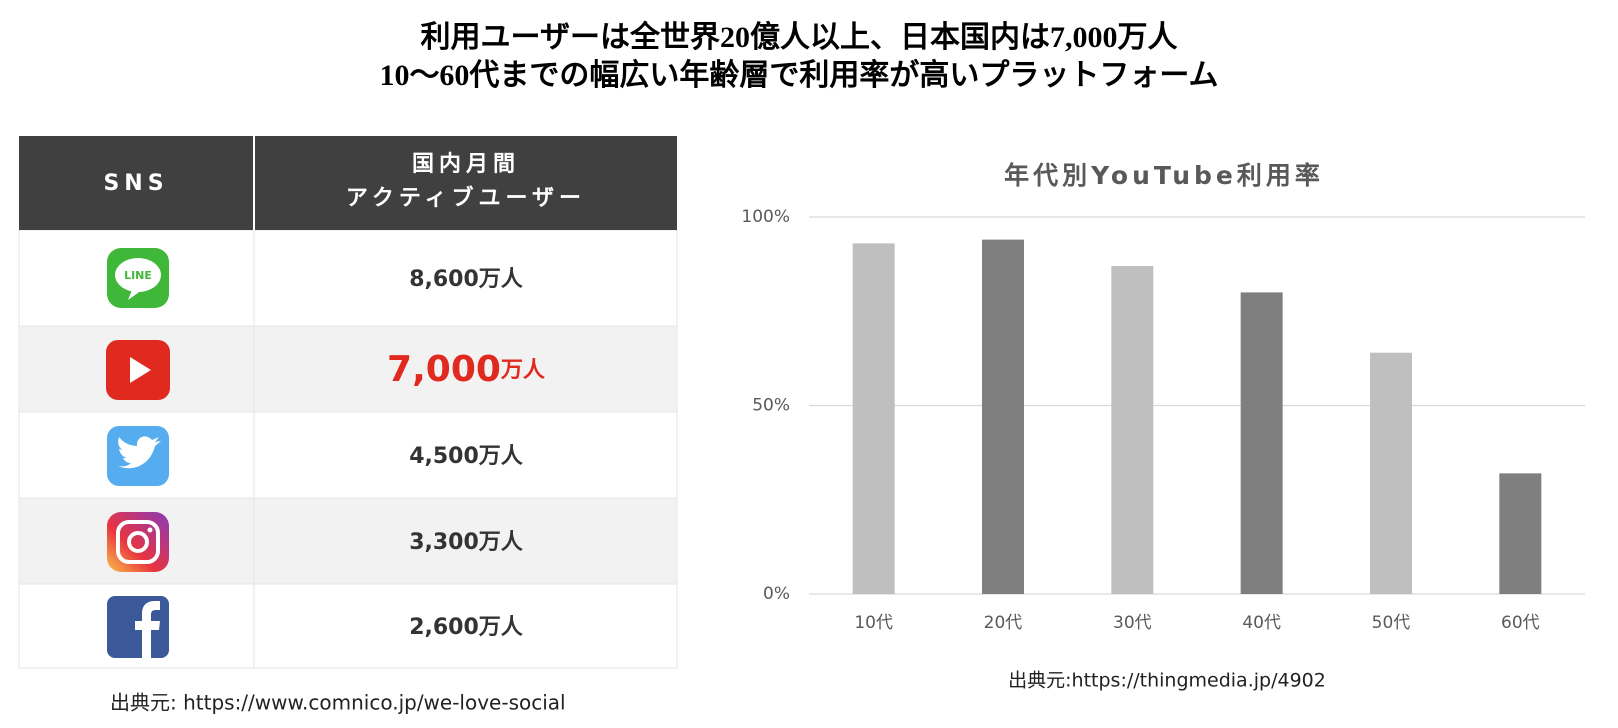 This screenshot has height=728, width=1618. I want to click on icon-text: LINE, so click(138, 275).